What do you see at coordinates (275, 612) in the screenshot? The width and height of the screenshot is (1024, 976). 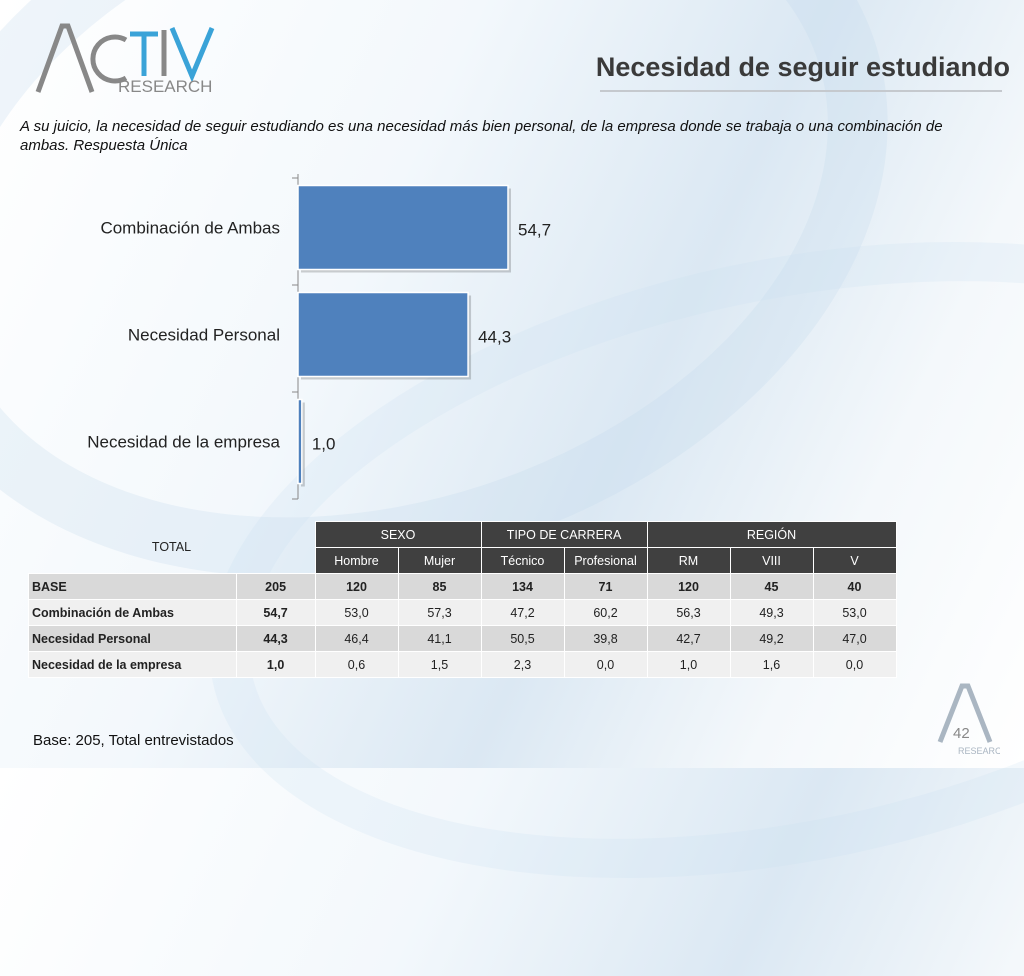 I see `row-total: 54,7` at bounding box center [275, 612].